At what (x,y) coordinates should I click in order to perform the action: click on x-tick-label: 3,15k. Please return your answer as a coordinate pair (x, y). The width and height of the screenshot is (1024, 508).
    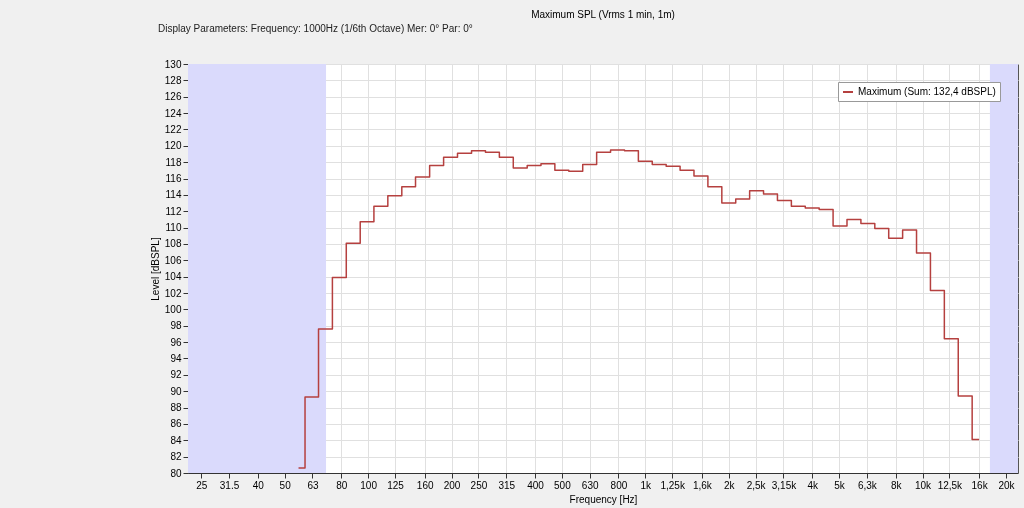
    Looking at the image, I should click on (784, 485).